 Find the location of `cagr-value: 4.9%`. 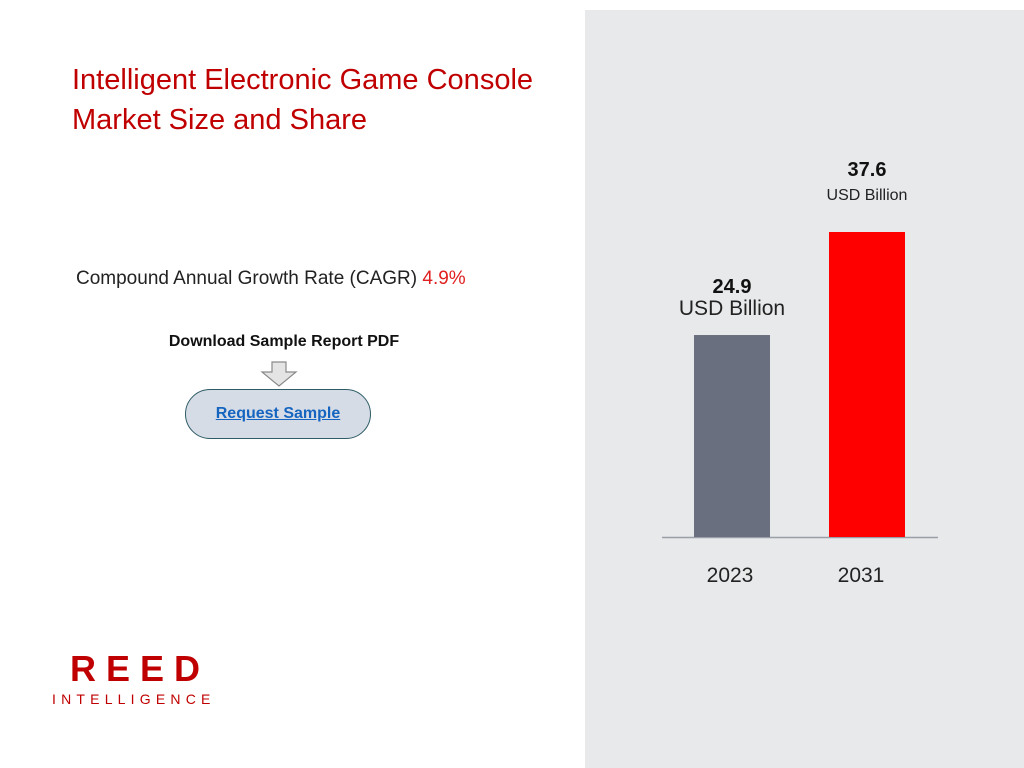

cagr-value: 4.9% is located at coordinates (444, 278).